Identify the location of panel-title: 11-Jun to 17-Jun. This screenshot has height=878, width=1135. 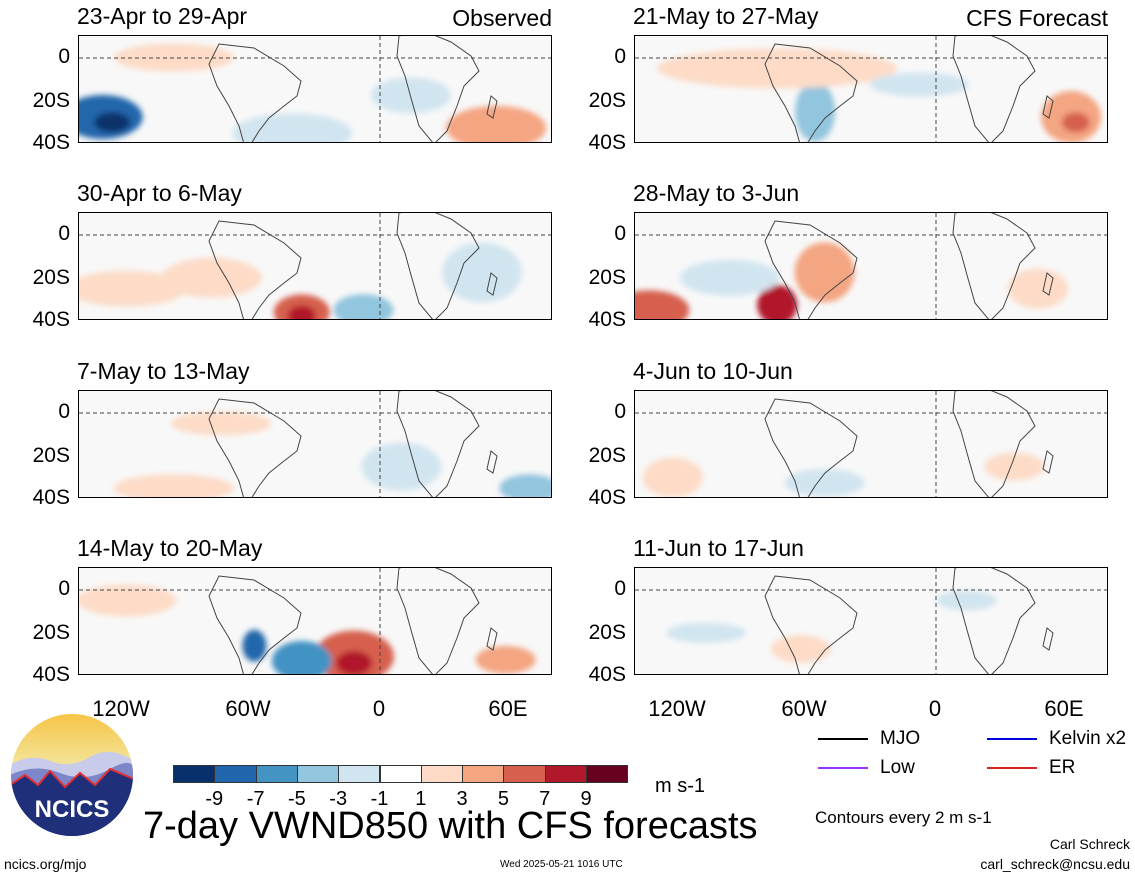
(718, 548).